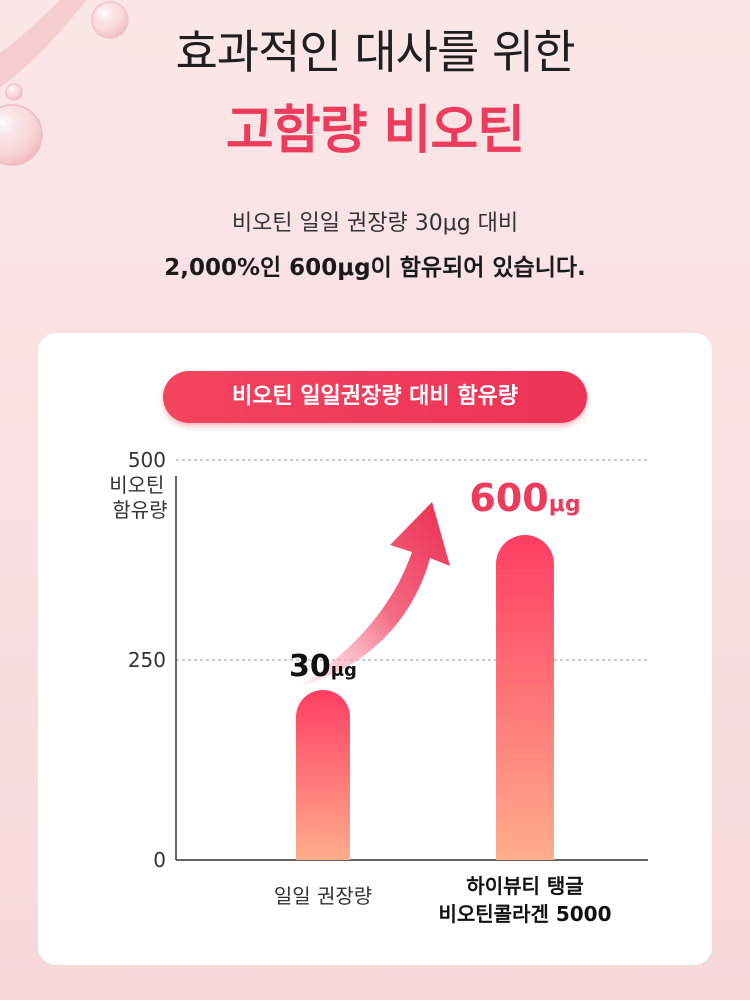  Describe the element at coordinates (64, 83) in the screenshot. I see `water-bubble-decoration` at that location.